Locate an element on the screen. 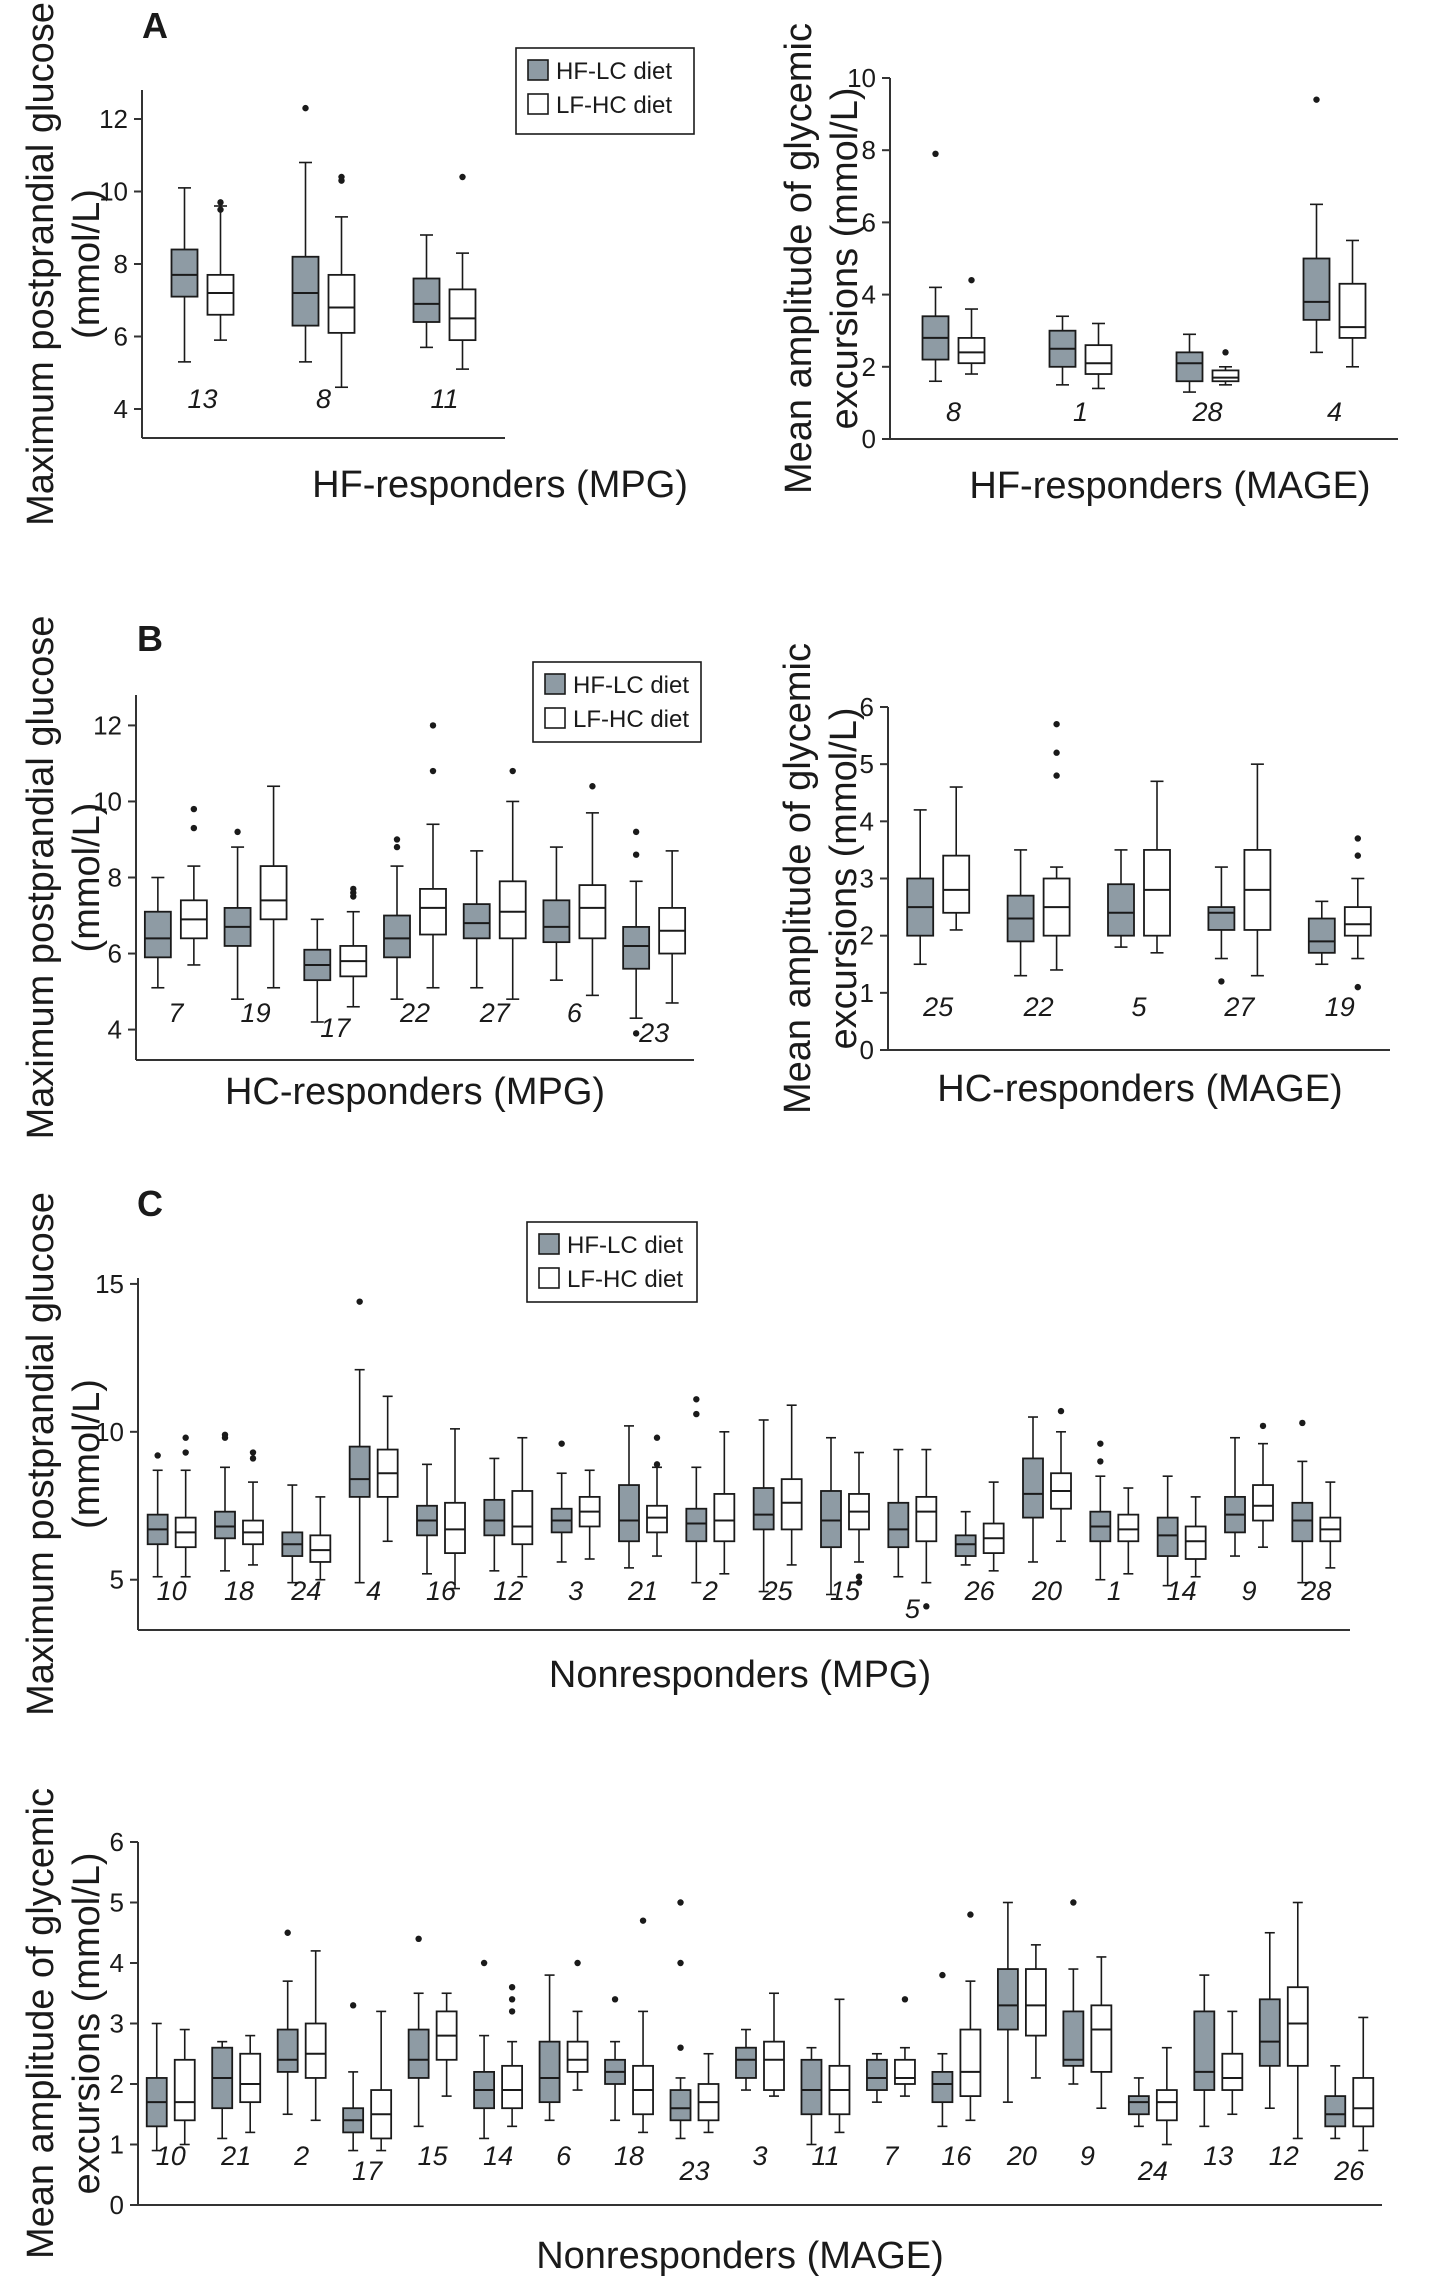  y-tick-label: 5 is located at coordinates (117, 1580).